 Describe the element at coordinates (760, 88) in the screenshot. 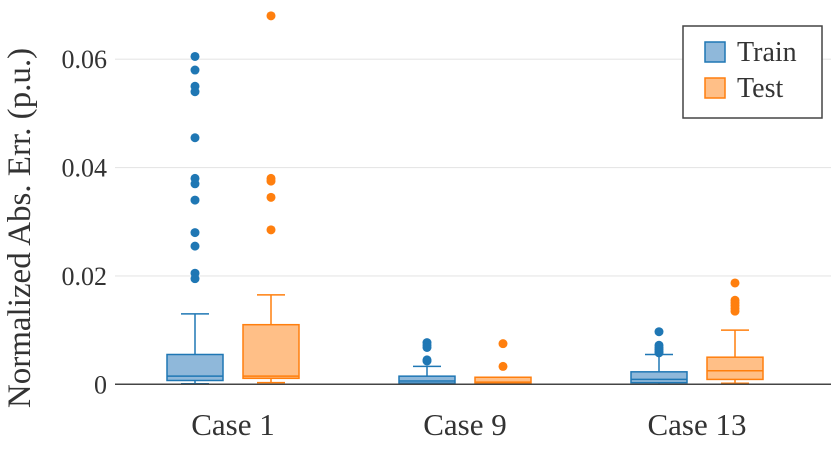

I see `legend-label-test: Test` at that location.